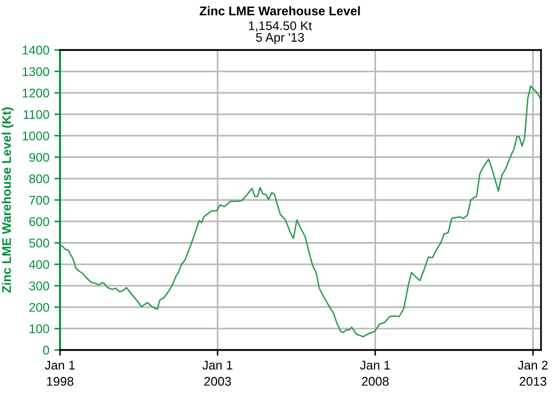 This screenshot has height=400, width=560. What do you see at coordinates (36, 136) in the screenshot?
I see `y-tick-label: 1000` at bounding box center [36, 136].